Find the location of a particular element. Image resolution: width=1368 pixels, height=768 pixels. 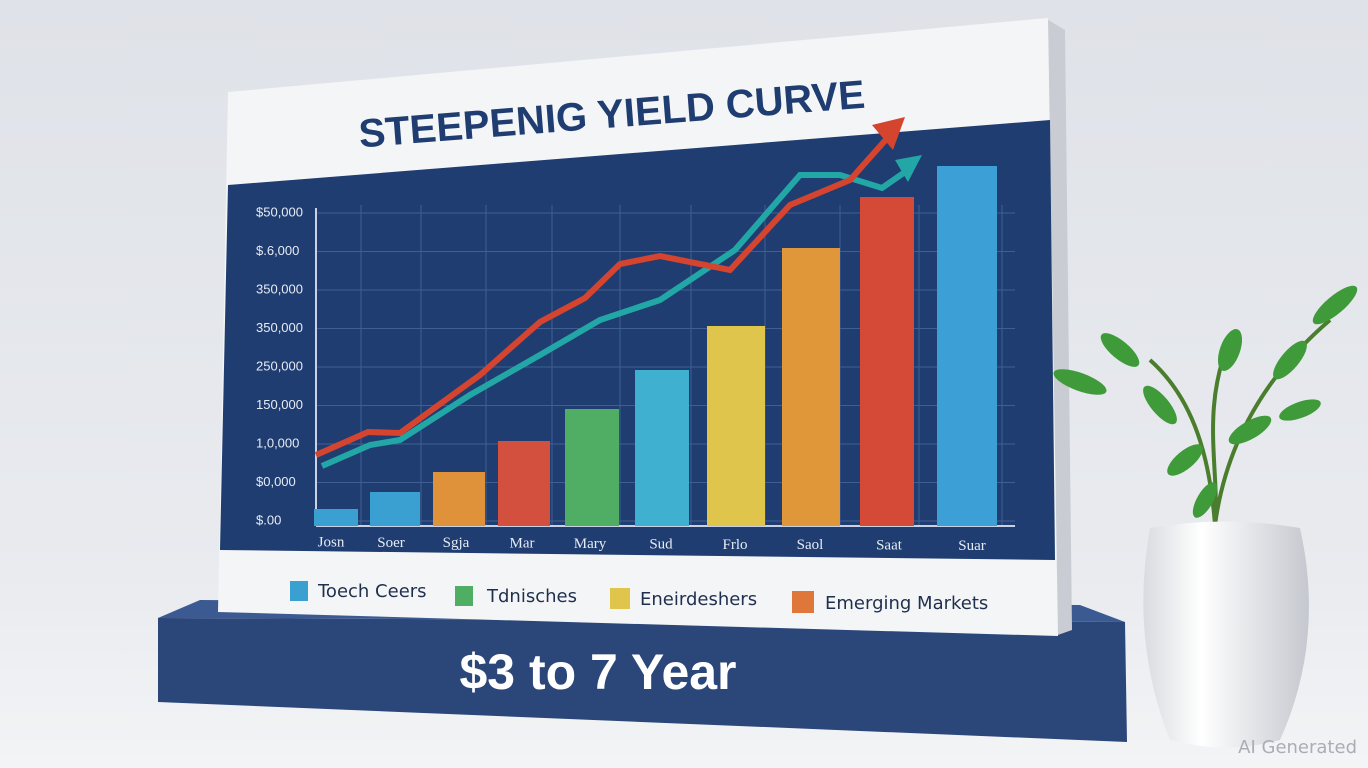

y-label: $.6,000 is located at coordinates (277, 250).